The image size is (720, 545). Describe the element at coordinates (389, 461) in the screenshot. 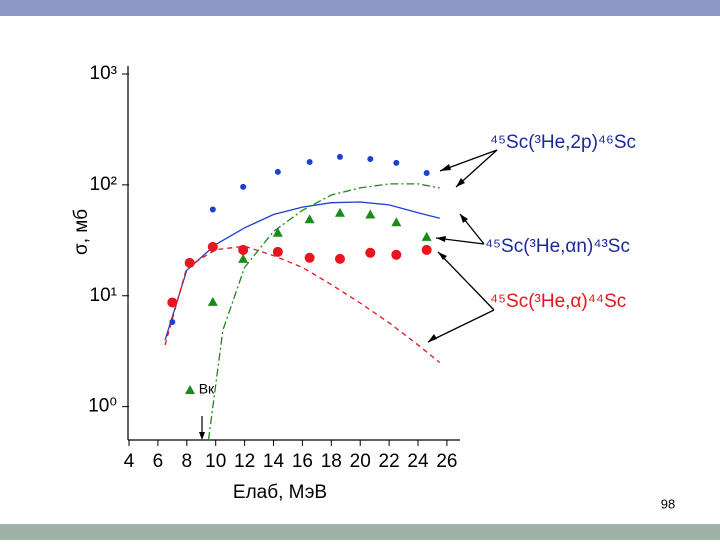

I see `x-tick-label: 22` at that location.